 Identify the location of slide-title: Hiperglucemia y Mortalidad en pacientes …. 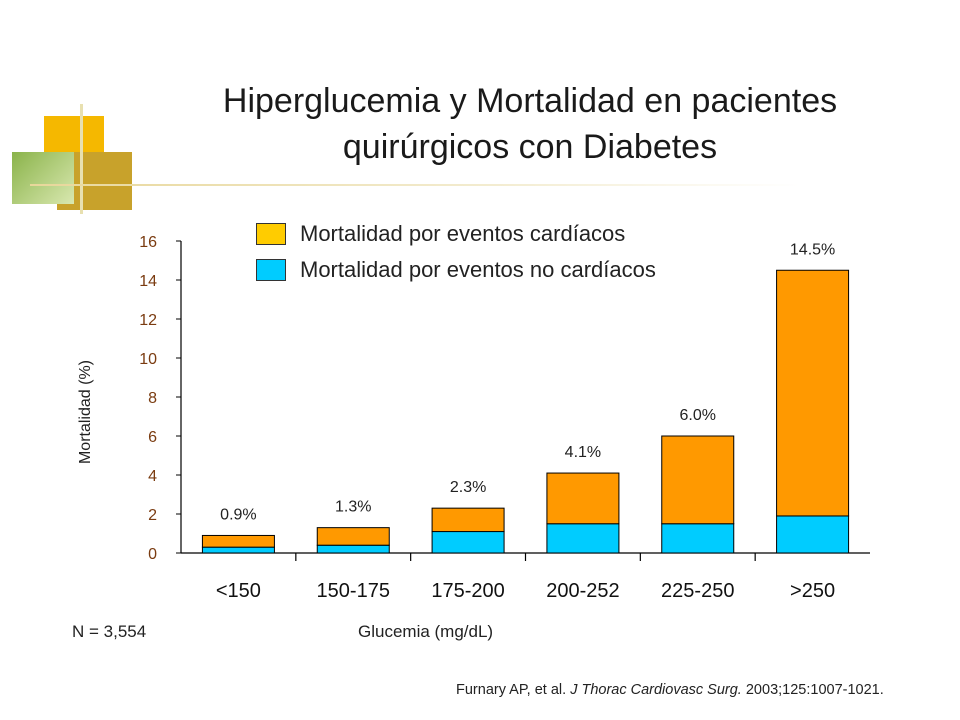
(530, 124).